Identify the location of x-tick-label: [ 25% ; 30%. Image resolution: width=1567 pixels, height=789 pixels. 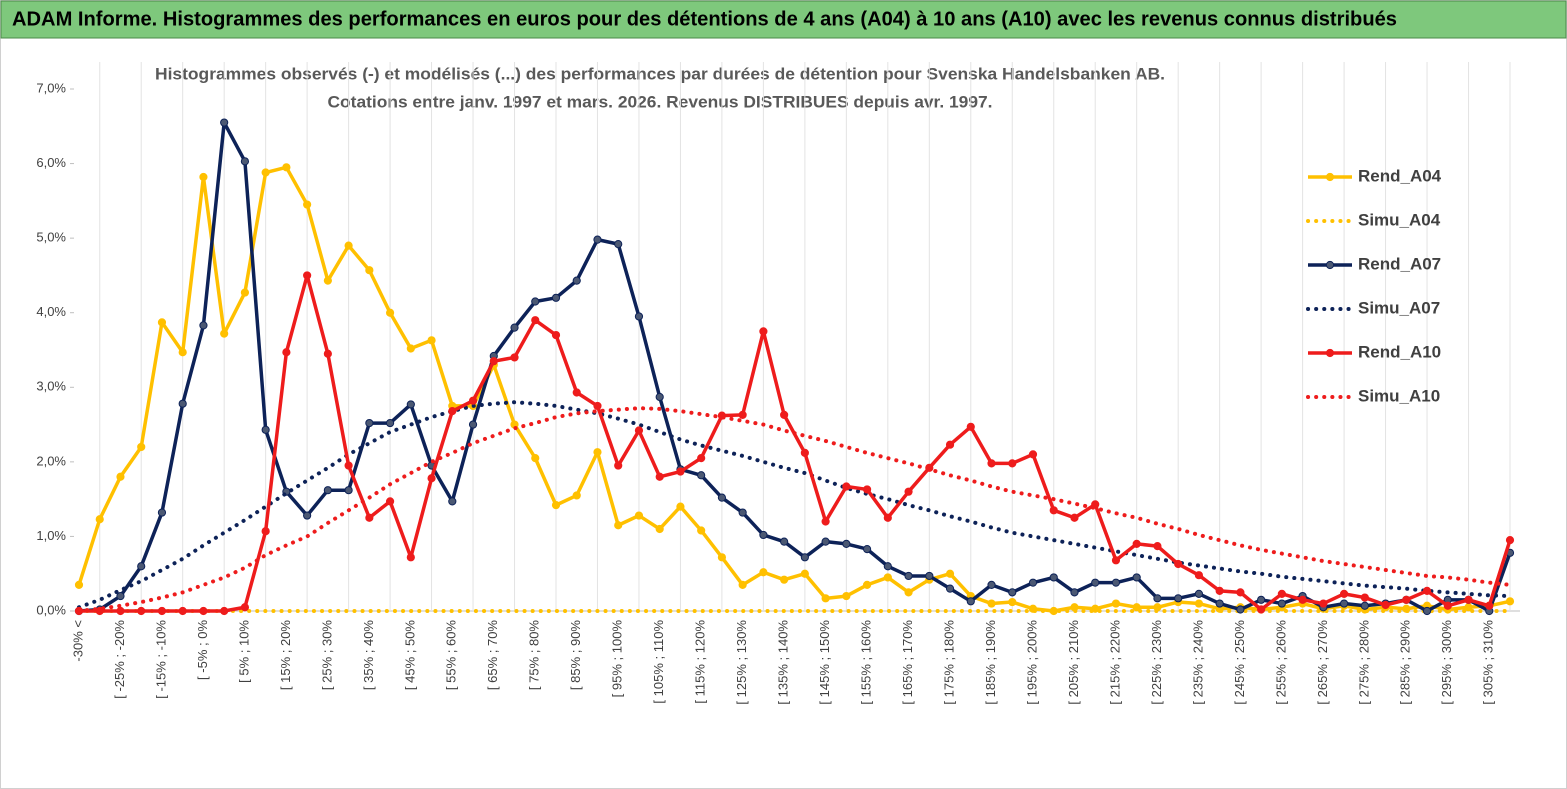
(326, 655).